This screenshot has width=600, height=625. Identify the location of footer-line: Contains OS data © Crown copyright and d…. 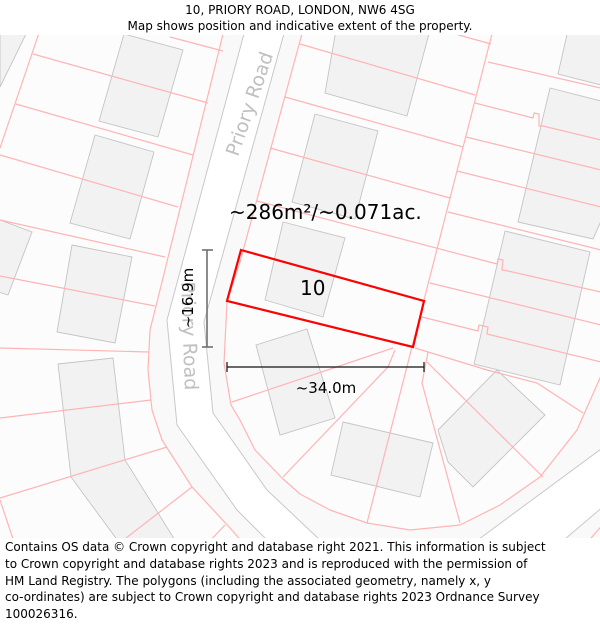
(275, 547).